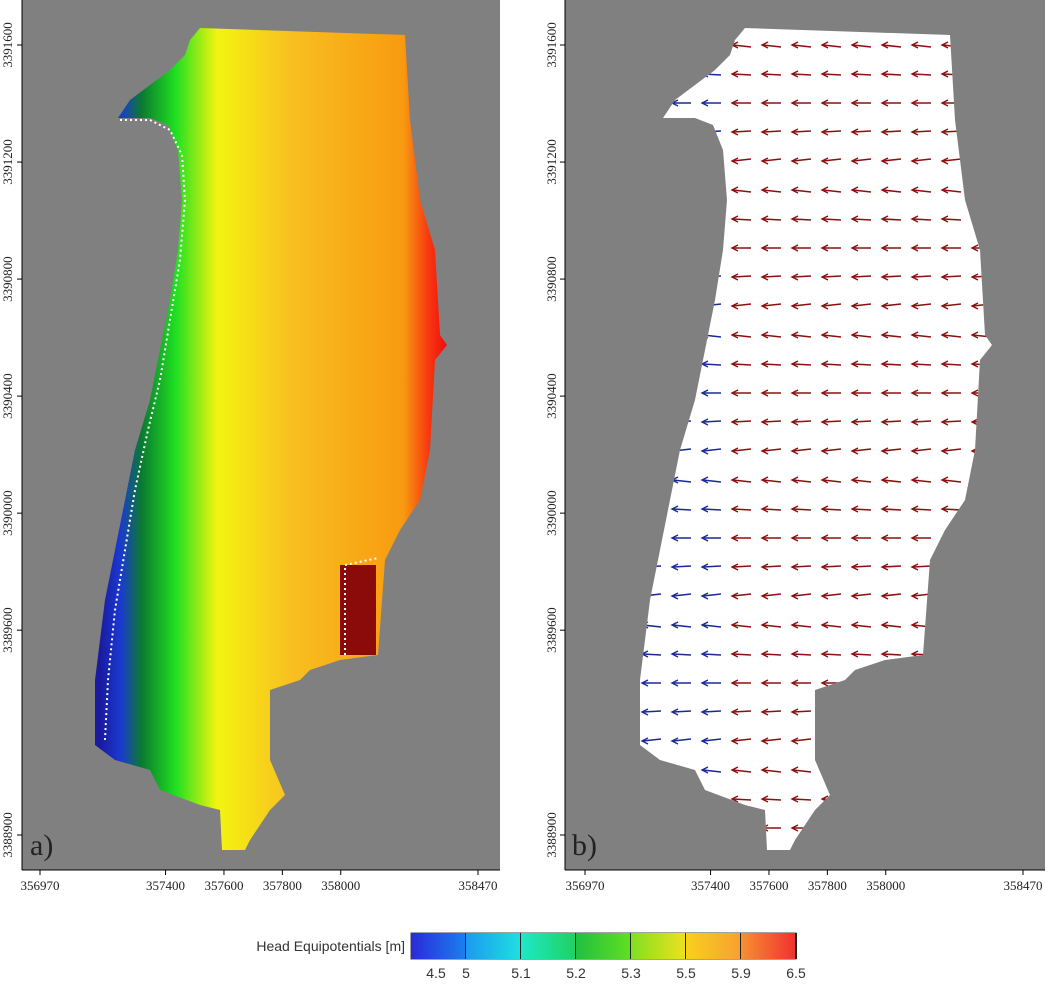  What do you see at coordinates (521, 973) in the screenshot?
I see `colorbar-label: 5.1` at bounding box center [521, 973].